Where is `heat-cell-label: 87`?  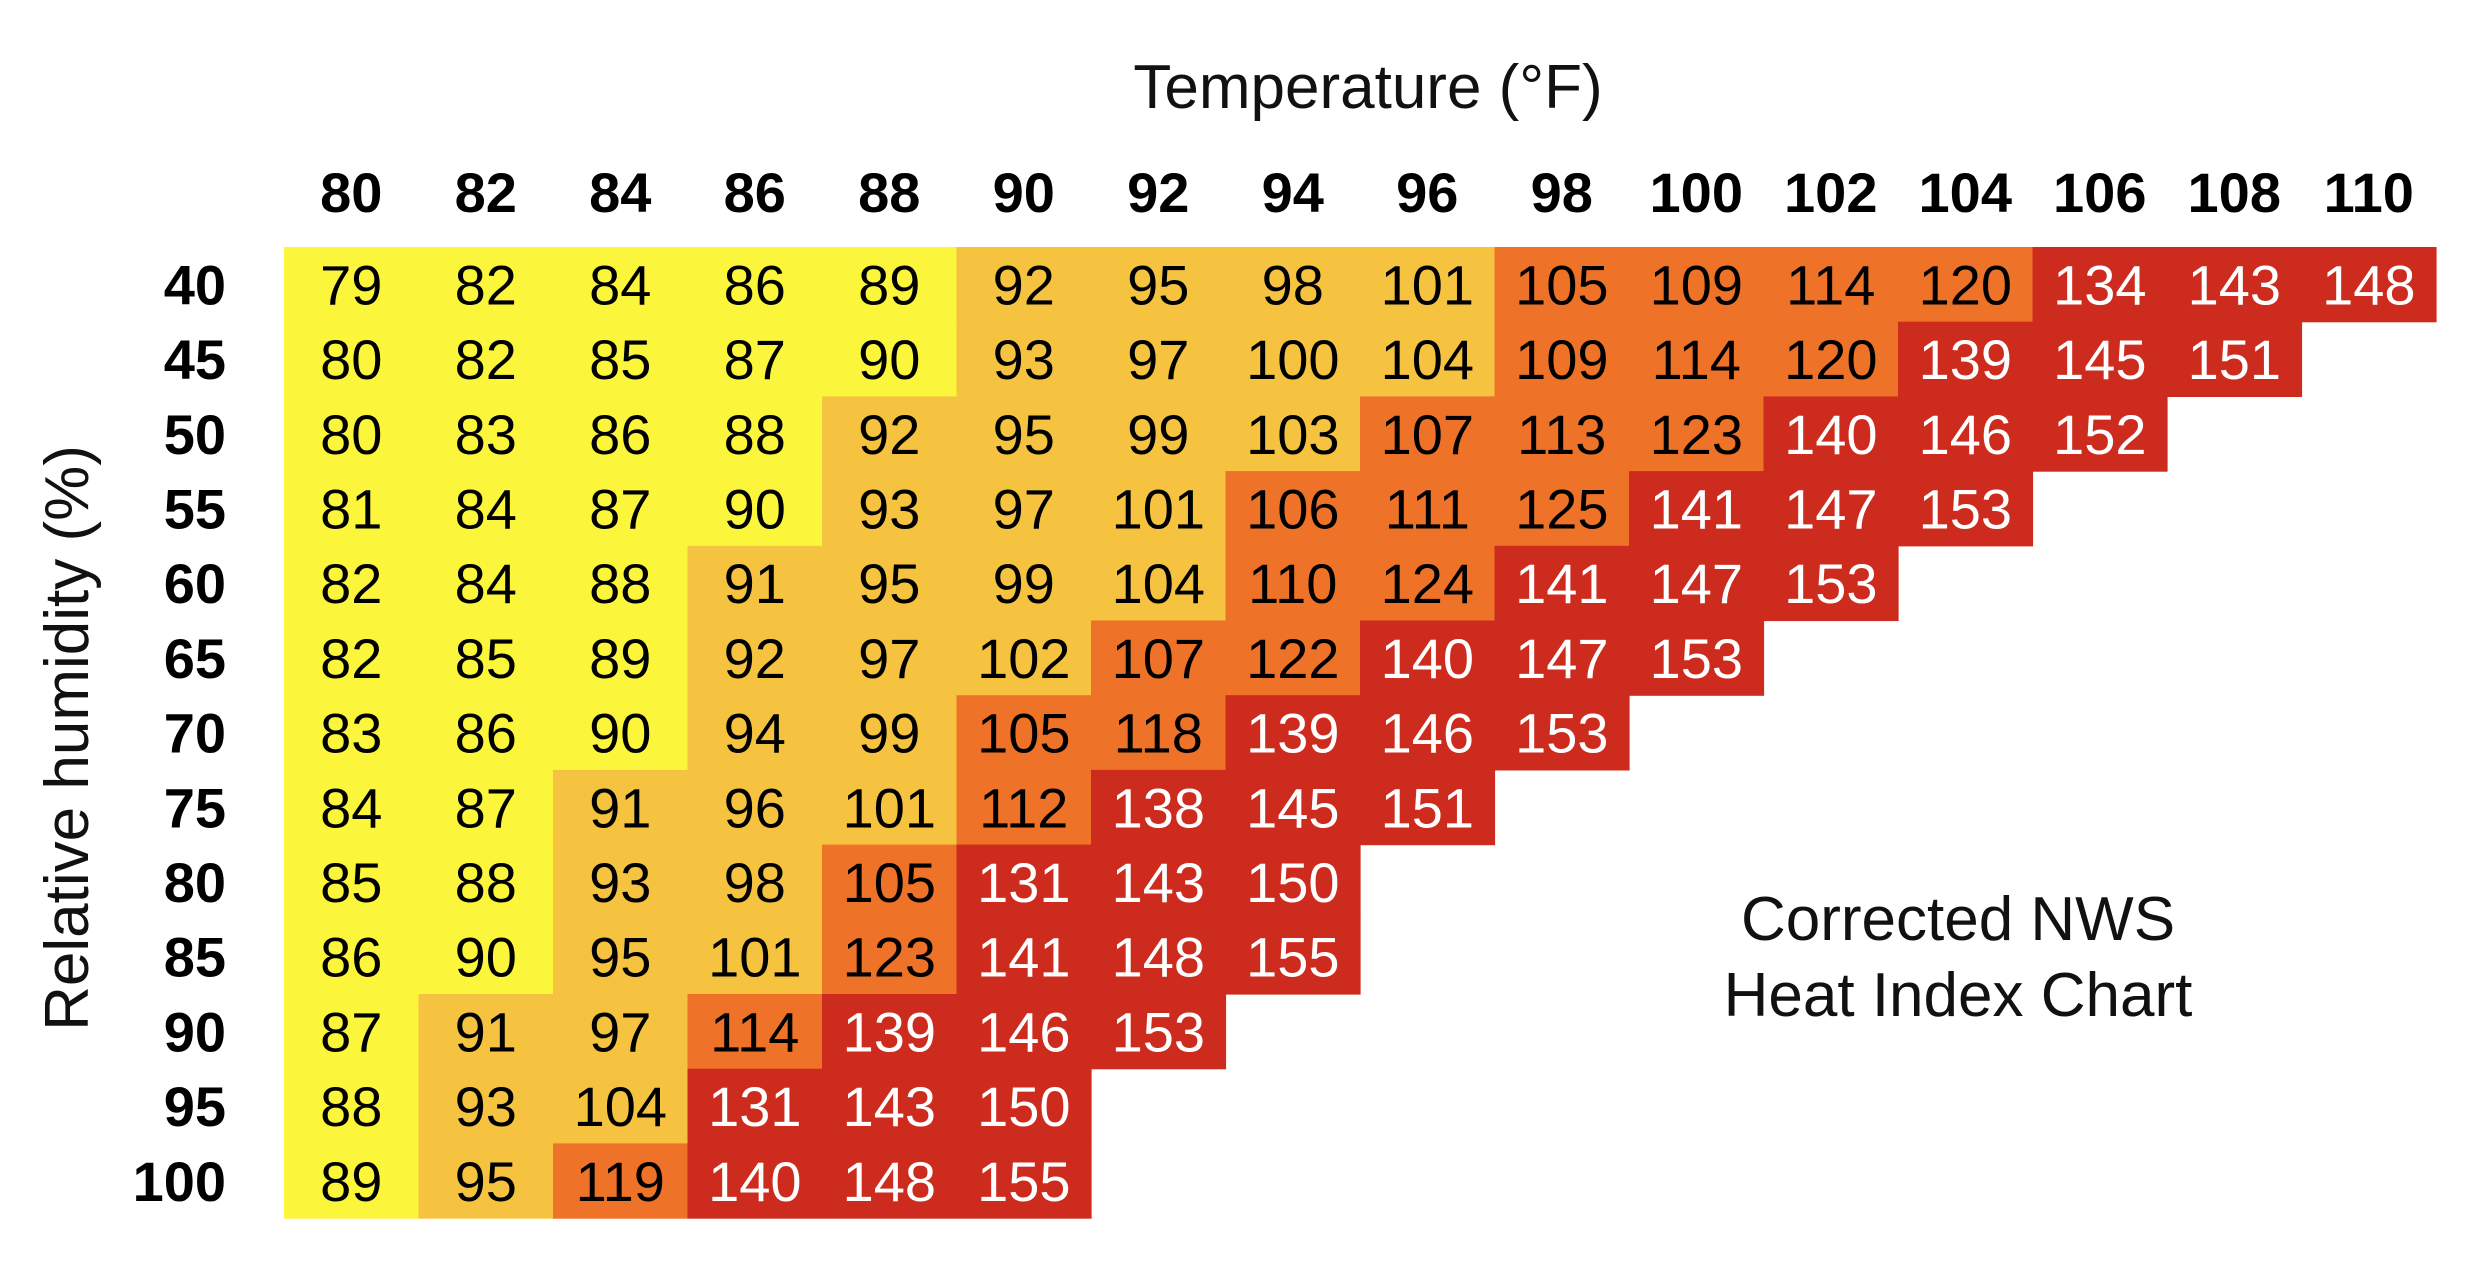 heat-cell-label: 87 is located at coordinates (755, 359).